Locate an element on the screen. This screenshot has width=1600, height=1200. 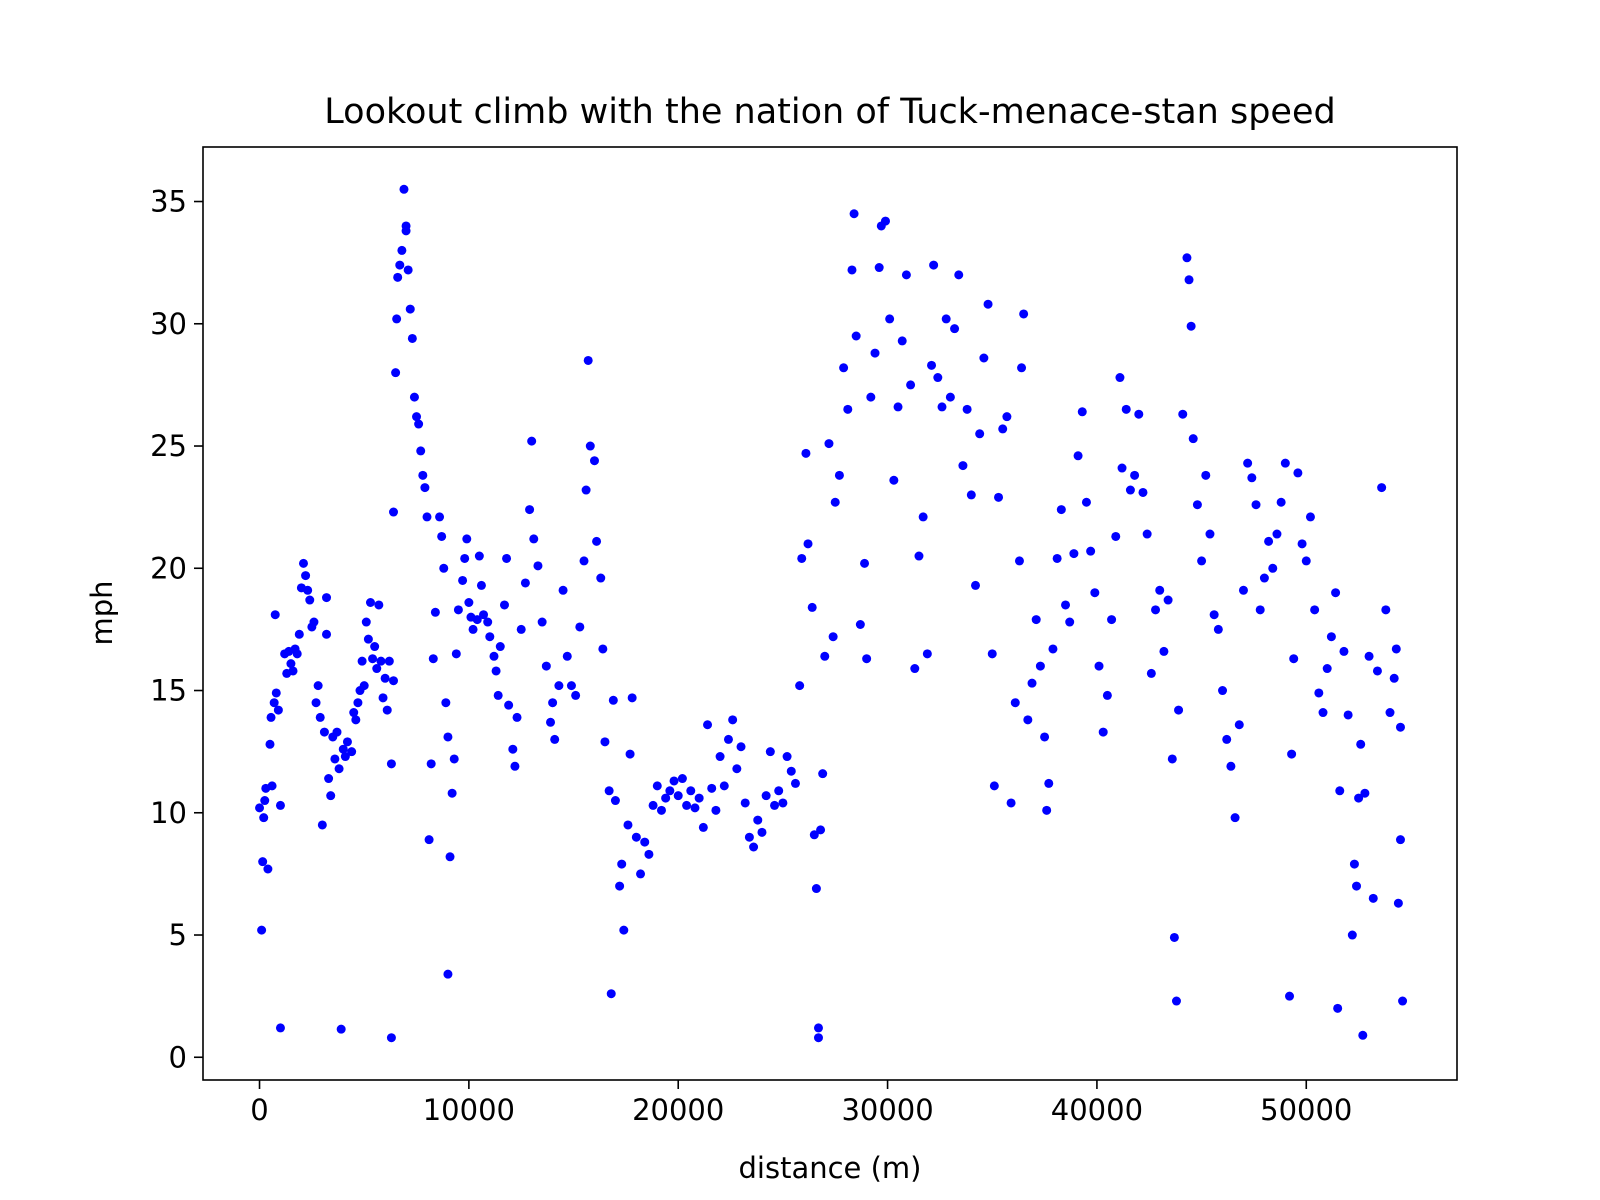
y-tick-label: 10 is located at coordinates (168, 813).